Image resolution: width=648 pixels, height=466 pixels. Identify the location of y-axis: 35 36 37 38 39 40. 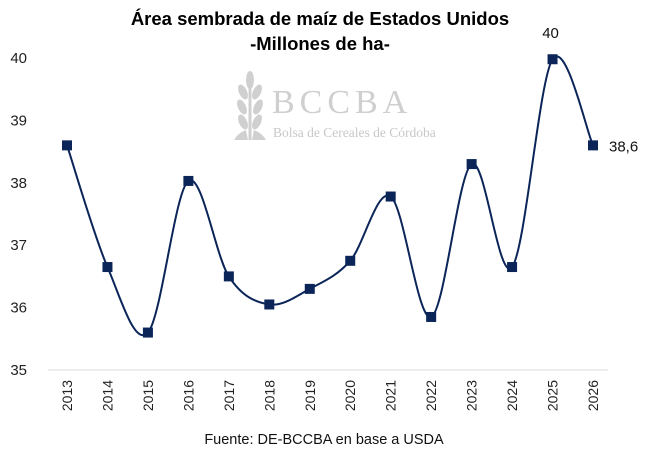
(18, 214).